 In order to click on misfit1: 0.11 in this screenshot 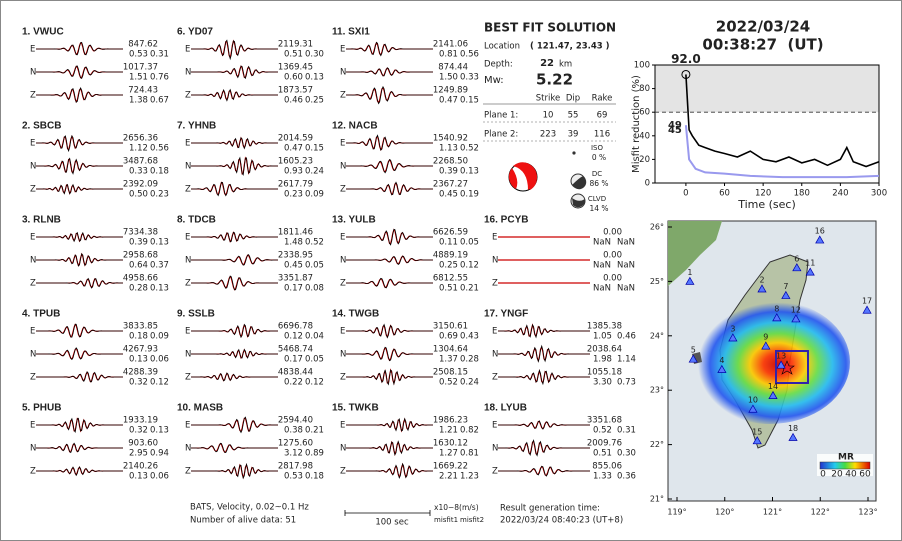, I will do `click(448, 243)`.